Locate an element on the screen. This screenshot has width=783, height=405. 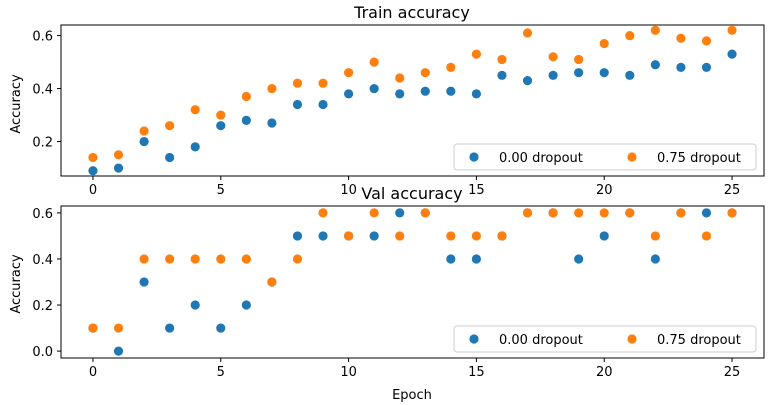
x-tick-label: 0 is located at coordinates (93, 372).